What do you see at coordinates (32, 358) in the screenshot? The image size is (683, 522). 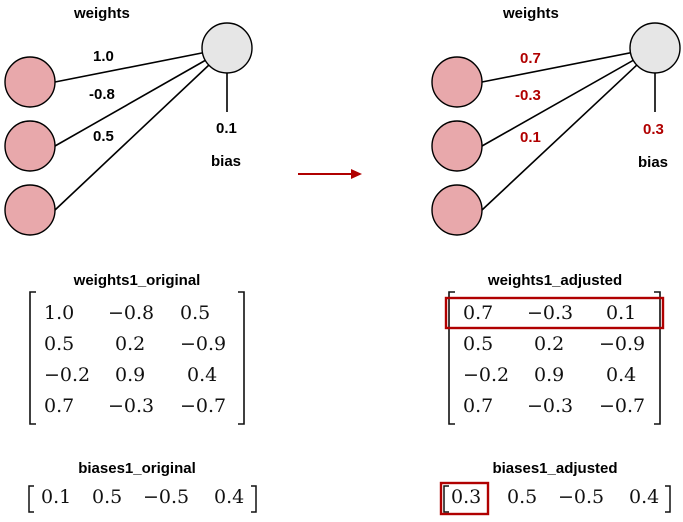 I see `weights-original-left-bracket` at bounding box center [32, 358].